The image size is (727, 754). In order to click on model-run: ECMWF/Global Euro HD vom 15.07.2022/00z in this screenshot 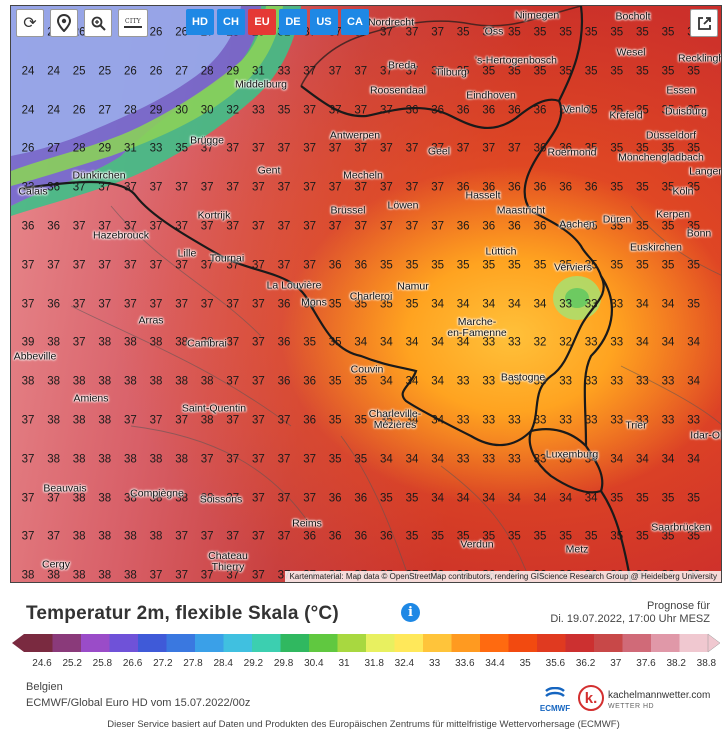, I will do `click(138, 703)`.